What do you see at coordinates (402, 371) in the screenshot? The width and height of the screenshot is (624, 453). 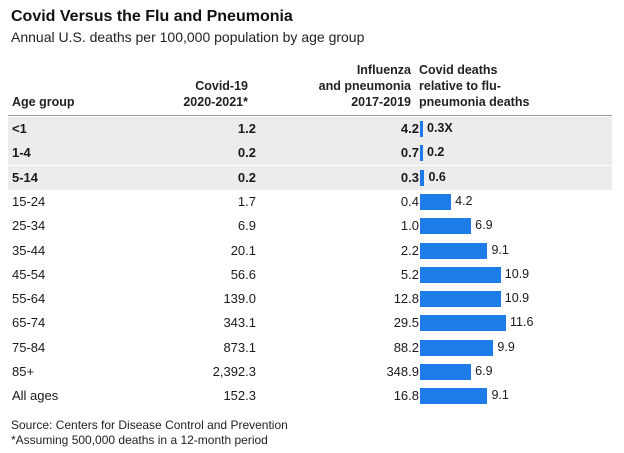 I see `flu-rate-value: 348.9` at bounding box center [402, 371].